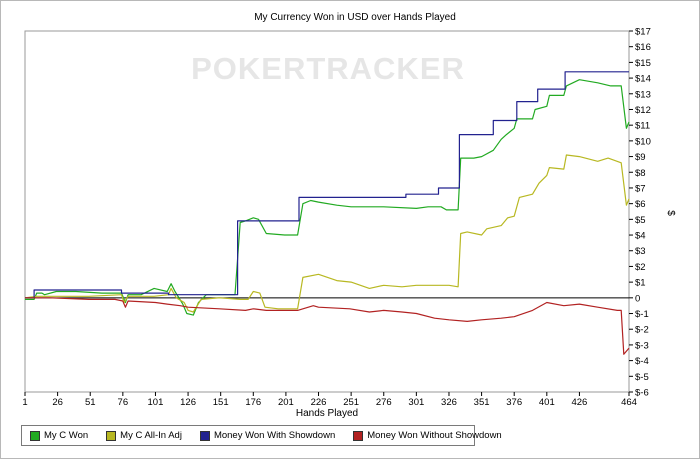 This screenshot has width=700, height=460. Describe the element at coordinates (670, 213) in the screenshot. I see `y-axis-label: $` at that location.